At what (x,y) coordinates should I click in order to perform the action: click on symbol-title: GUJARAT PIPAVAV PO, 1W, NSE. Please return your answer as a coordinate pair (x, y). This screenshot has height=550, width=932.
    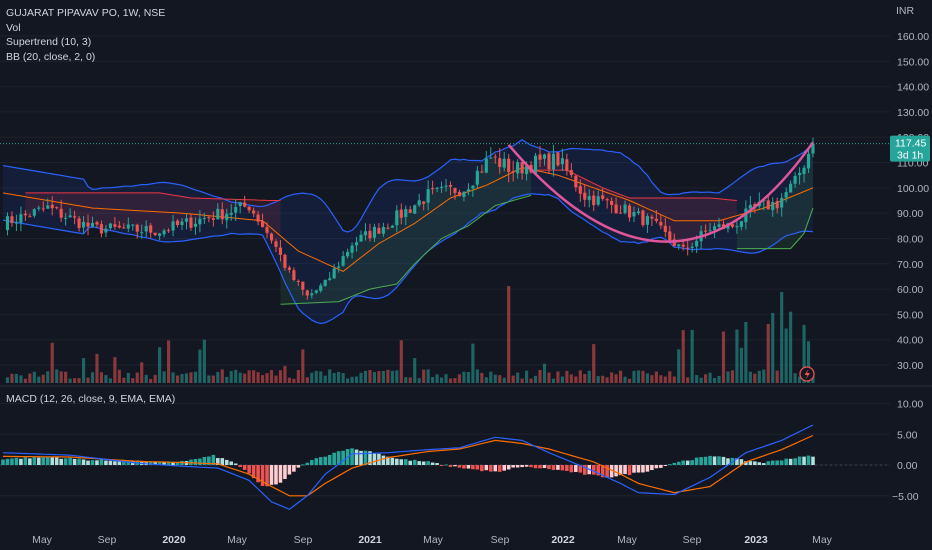
    Looking at the image, I should click on (86, 13).